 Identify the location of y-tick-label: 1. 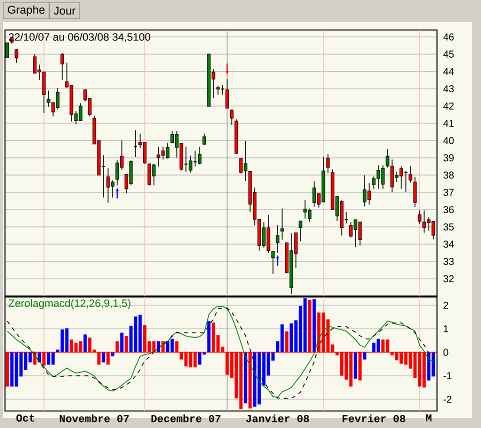
(446, 328).